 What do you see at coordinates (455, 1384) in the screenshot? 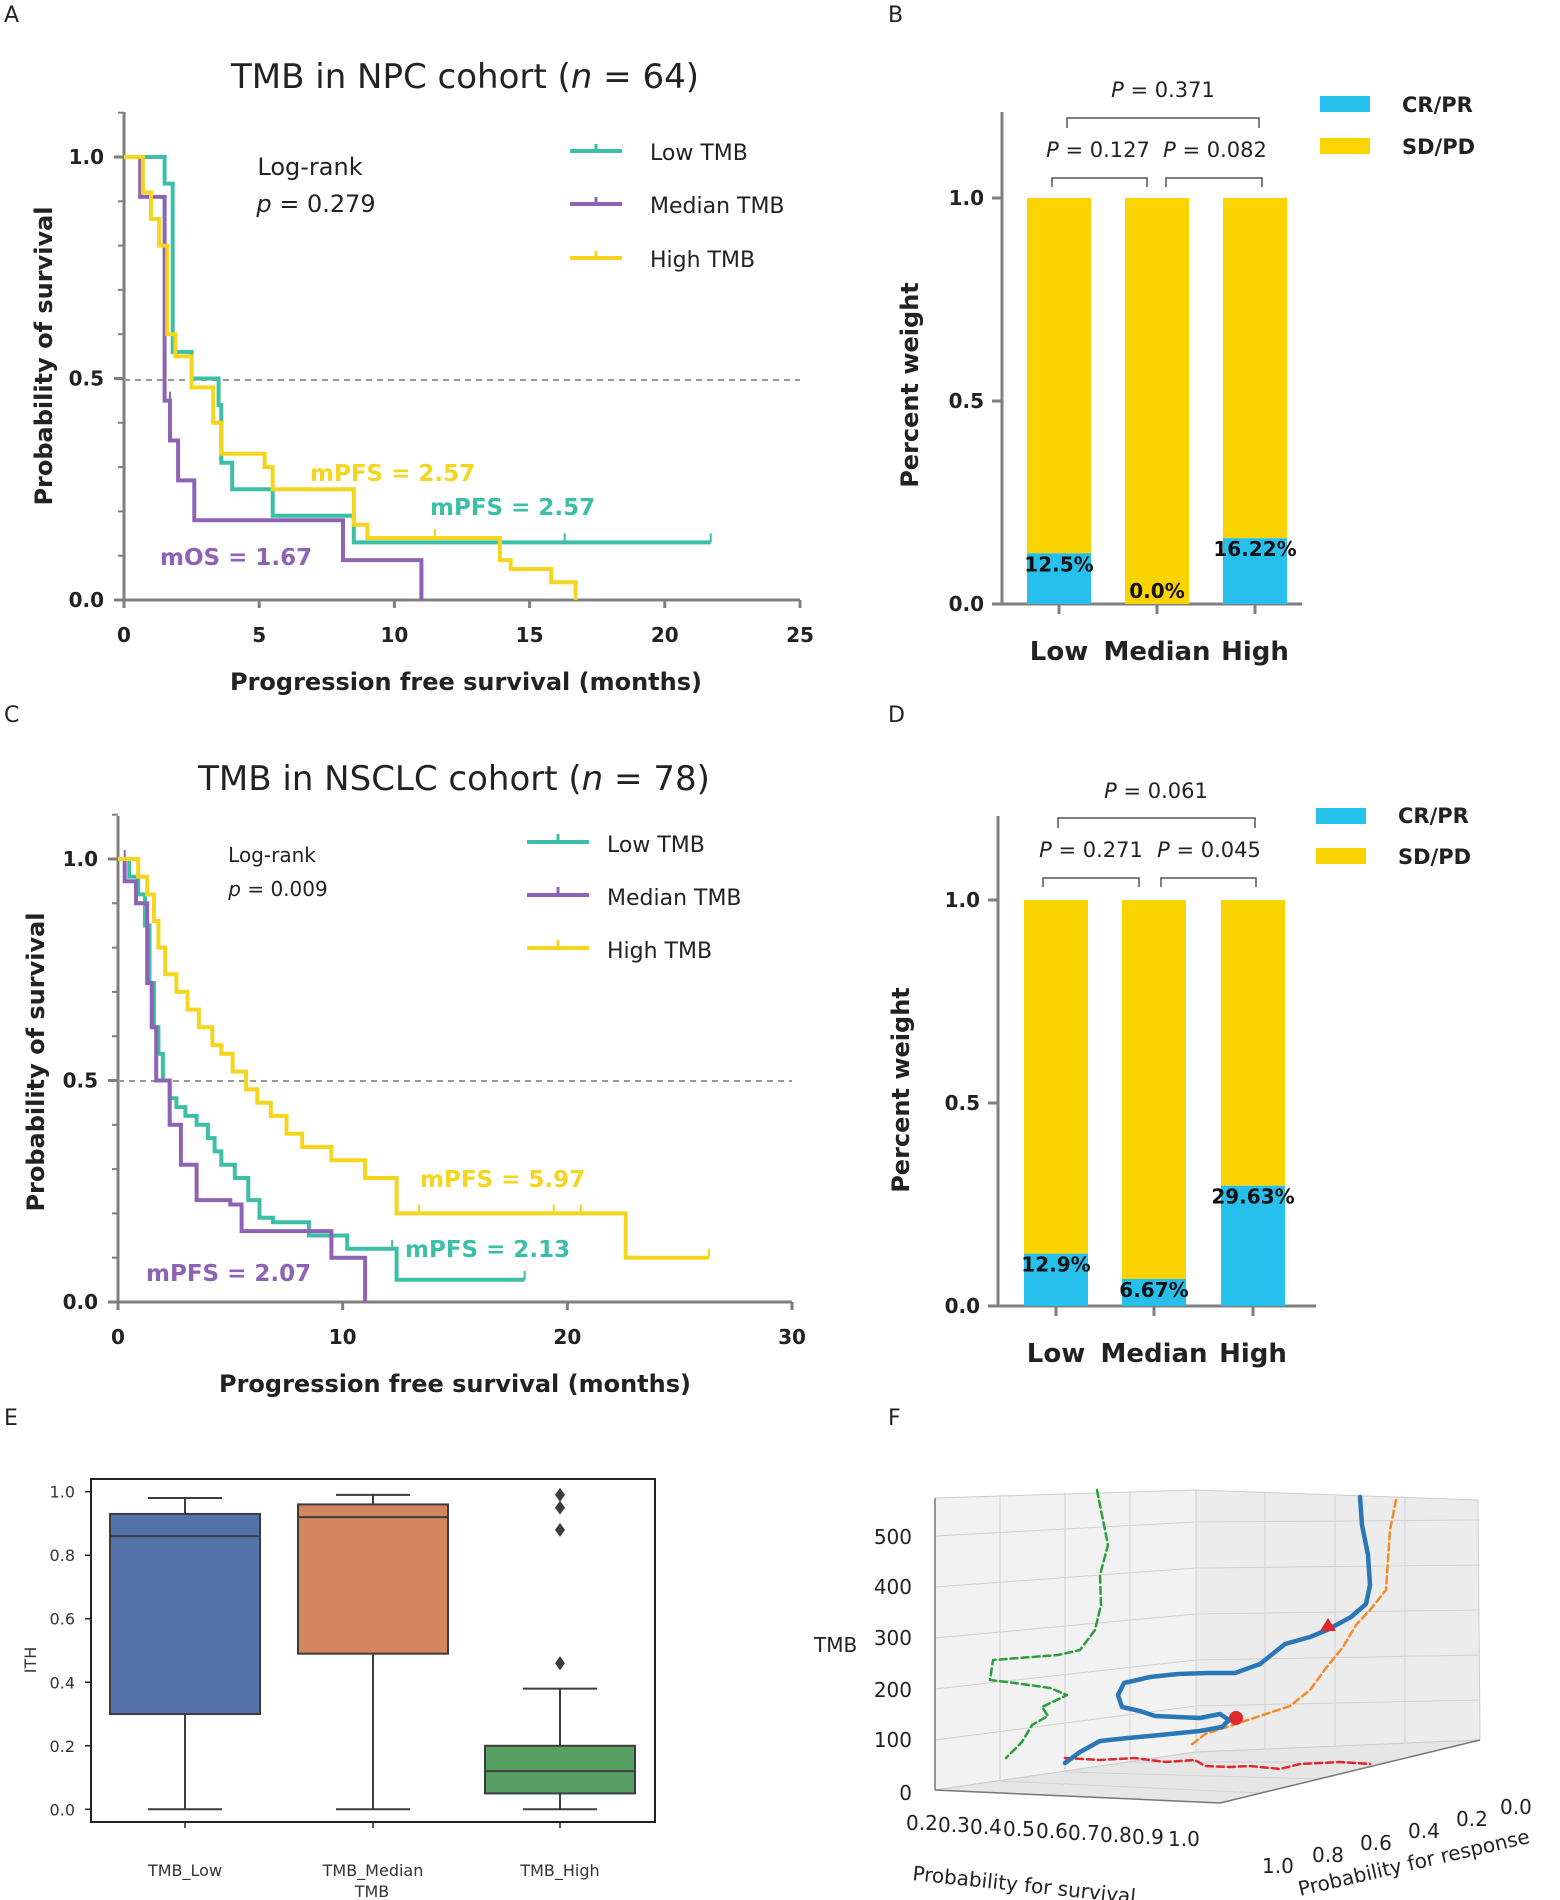
I see `panel-c-x-label: Progression free survival (months)` at bounding box center [455, 1384].